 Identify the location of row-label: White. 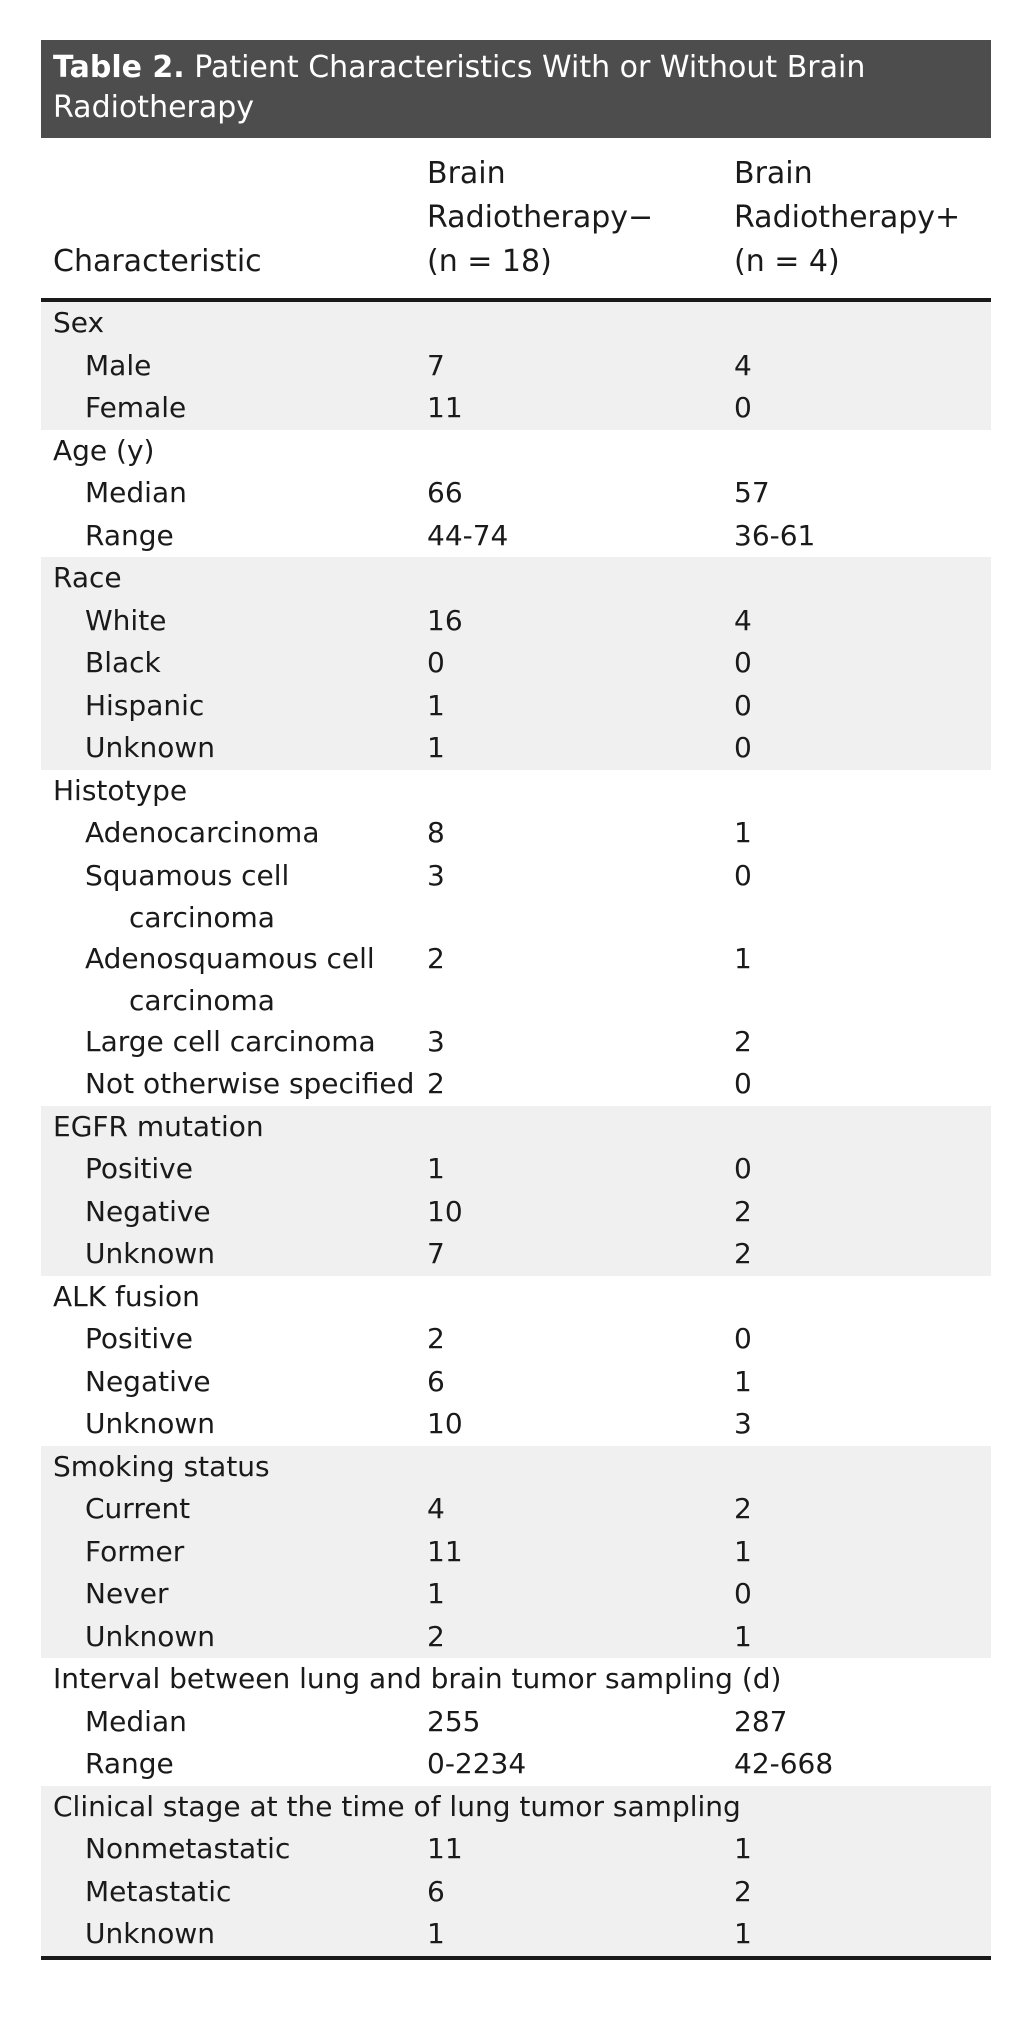
(125, 621).